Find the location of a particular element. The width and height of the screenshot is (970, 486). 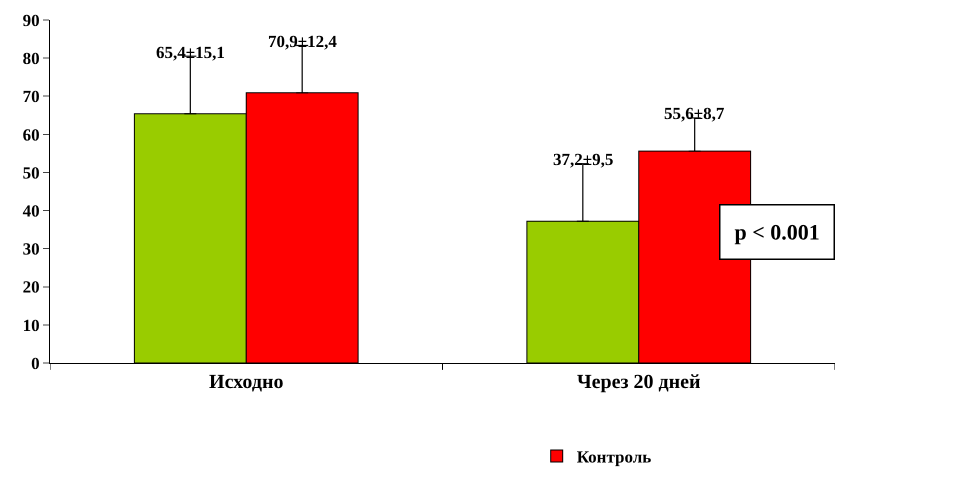

y-tick-label: 70 is located at coordinates (31, 96).